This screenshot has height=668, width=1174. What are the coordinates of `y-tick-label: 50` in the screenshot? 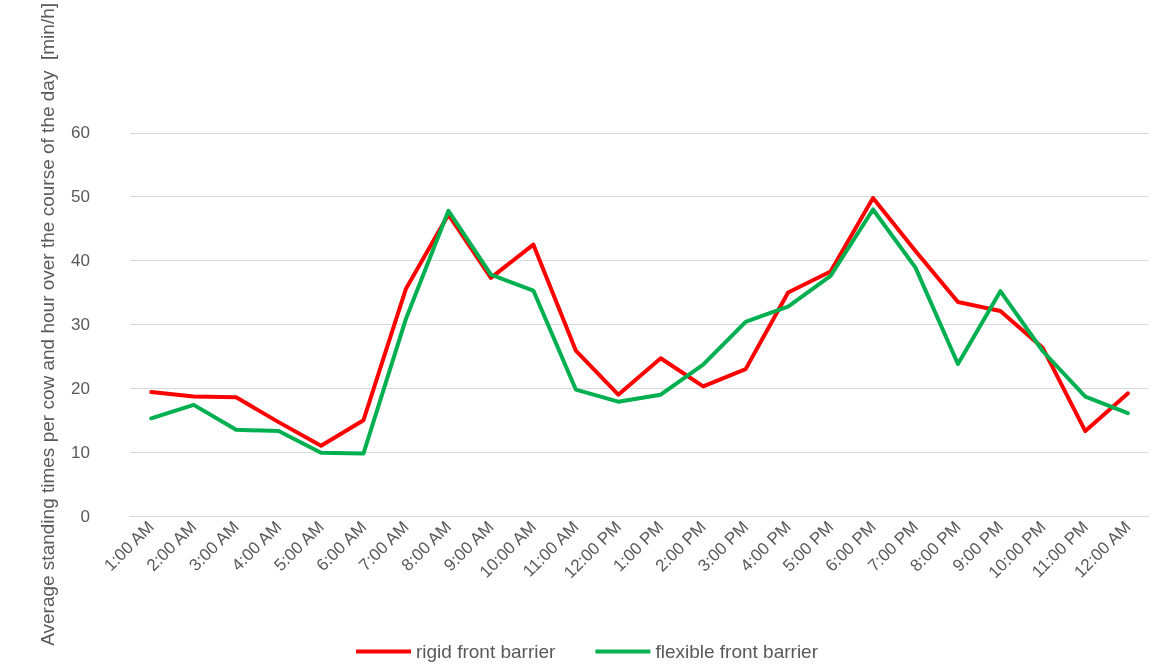 It's located at (80, 197).